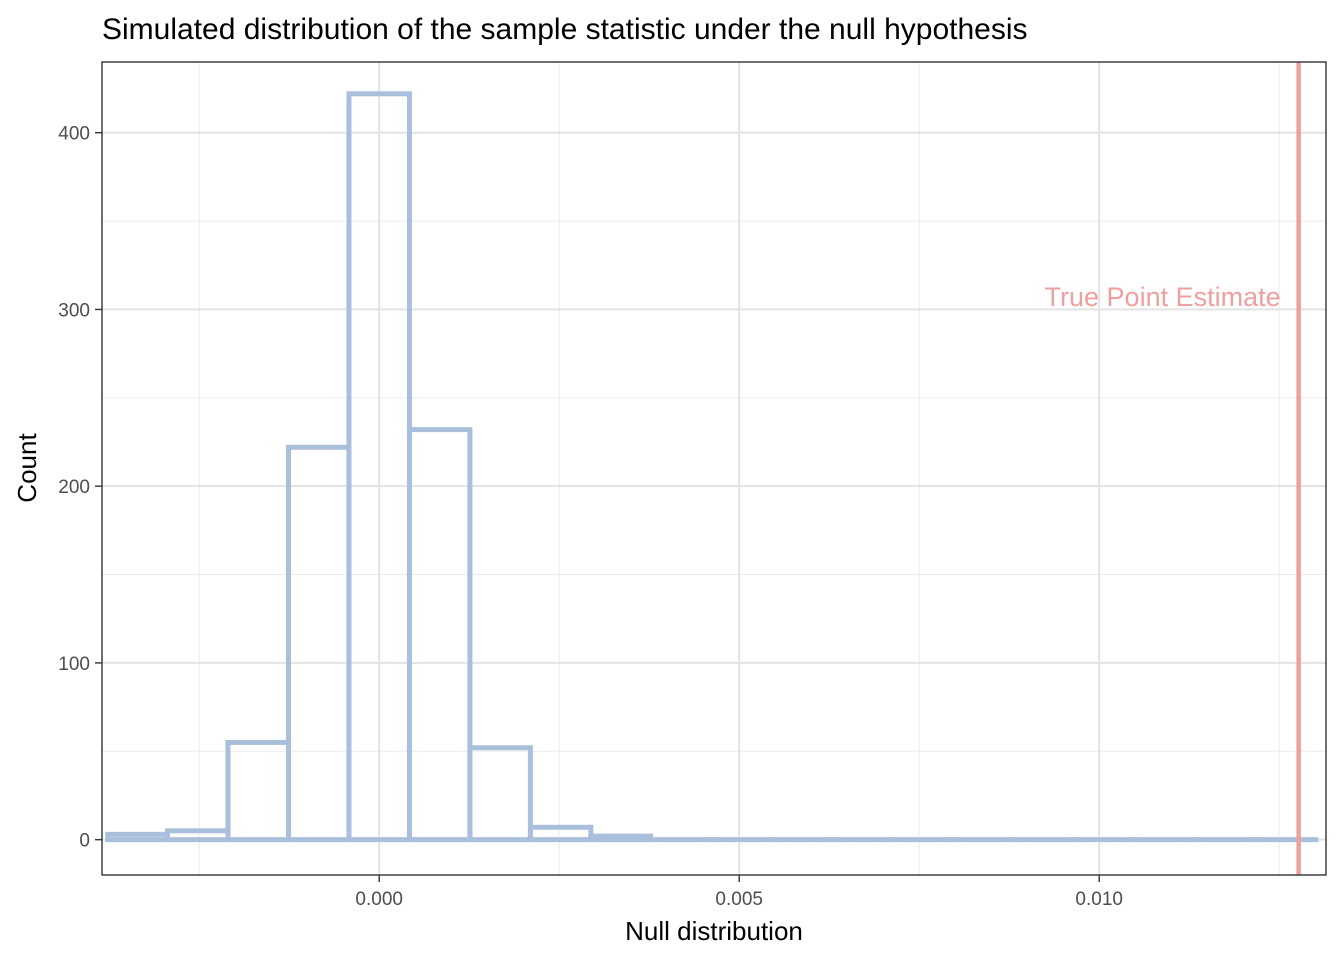 This screenshot has height=960, width=1344. What do you see at coordinates (74, 134) in the screenshot?
I see `y-tick-label: 400` at bounding box center [74, 134].